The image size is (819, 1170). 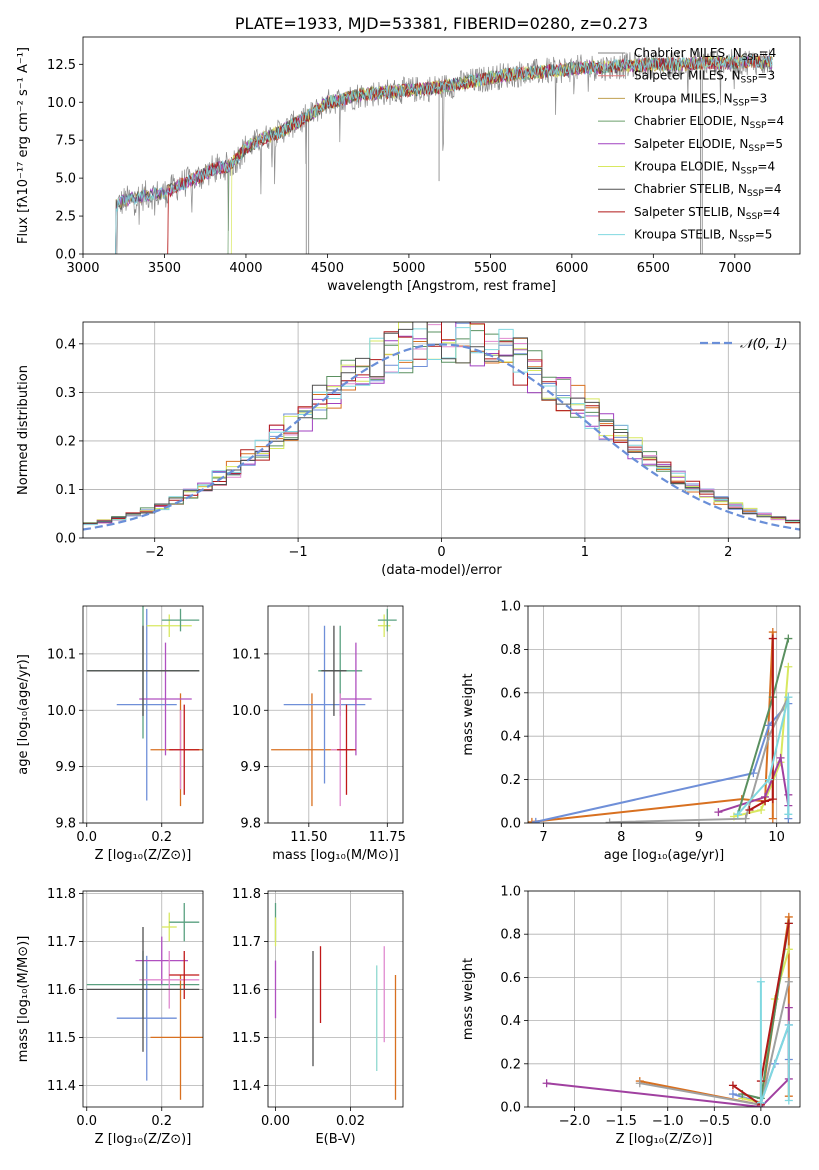 What do you see at coordinates (335, 1139) in the screenshot?
I see `x-axis-label: E(B-V)` at bounding box center [335, 1139].